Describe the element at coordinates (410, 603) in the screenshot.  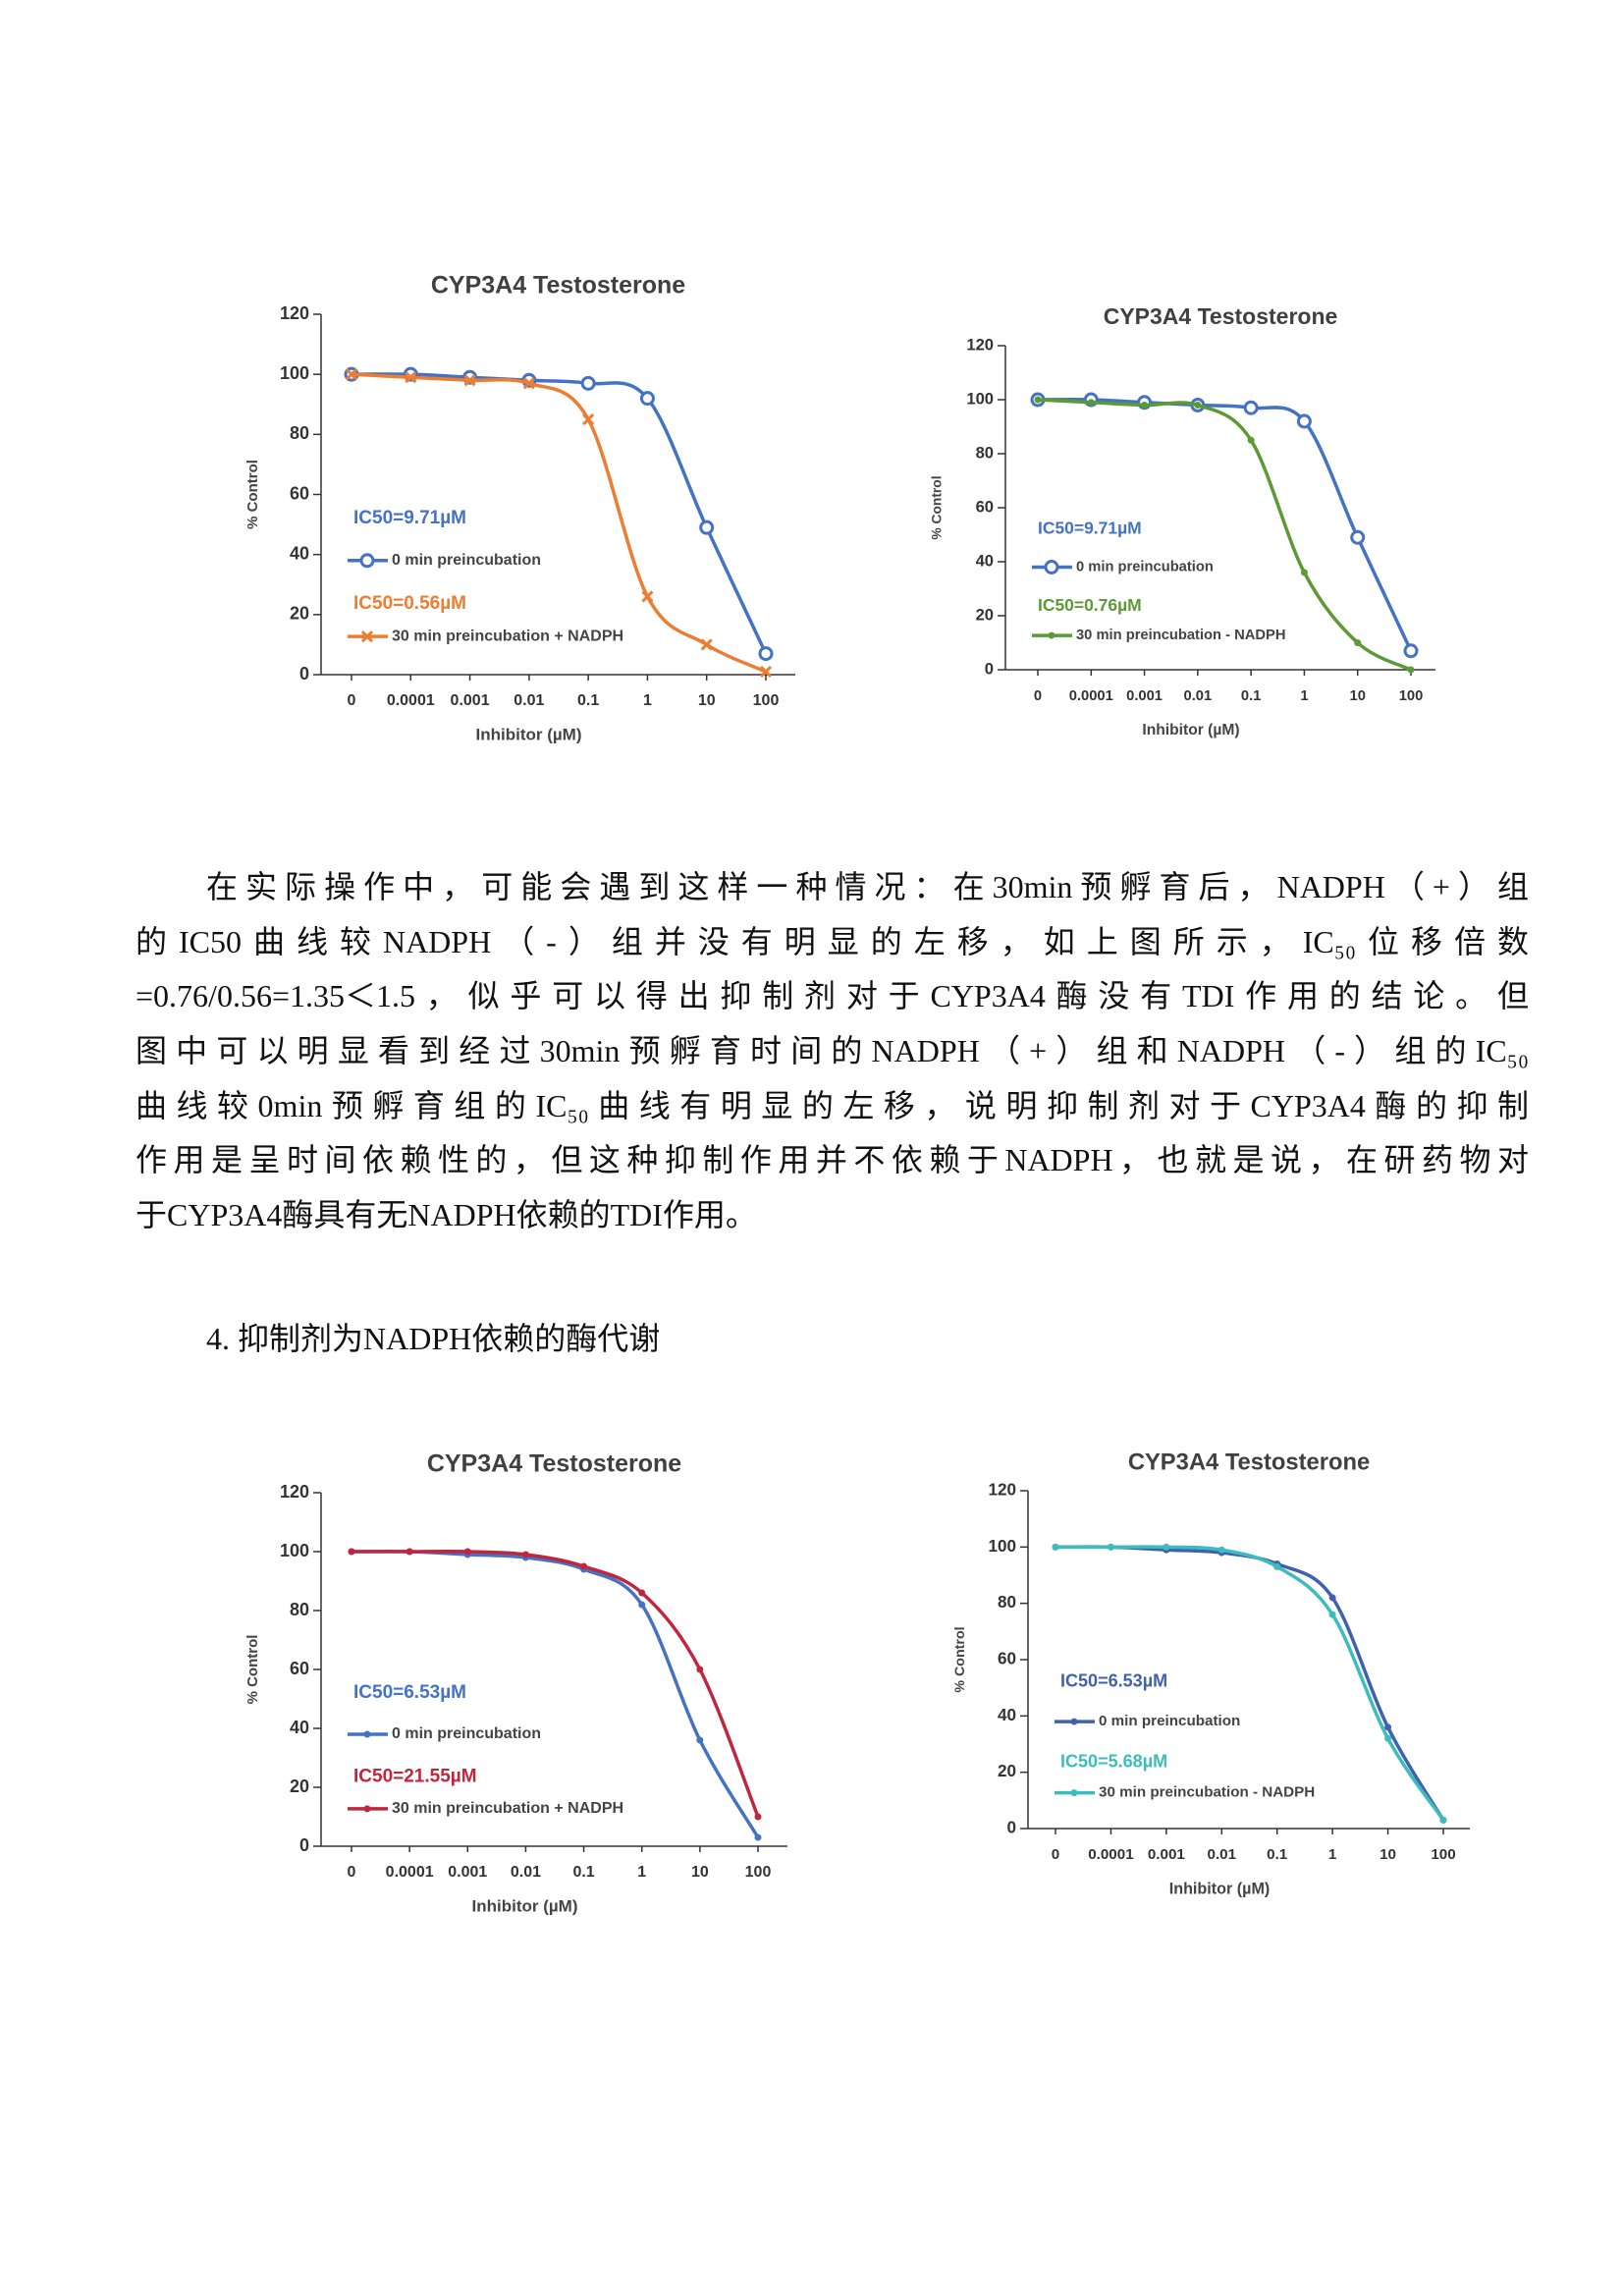
I see `ic50-annotation: IC50=0.56µM` at that location.